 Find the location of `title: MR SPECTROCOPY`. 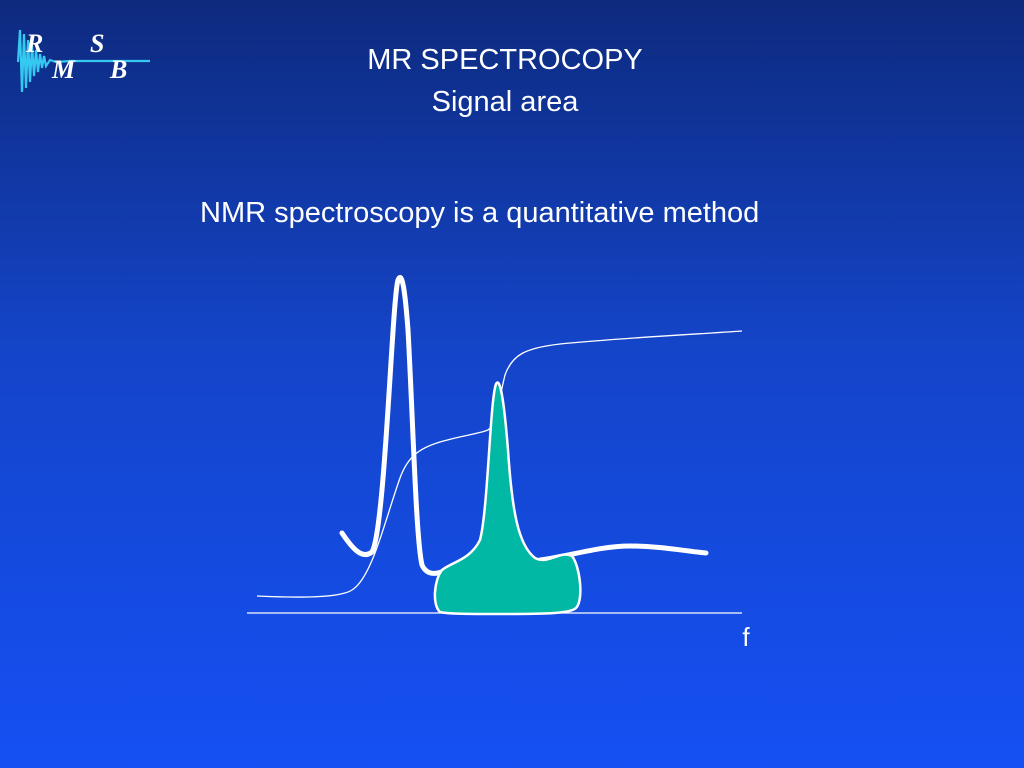

title: MR SPECTROCOPY is located at coordinates (505, 60).